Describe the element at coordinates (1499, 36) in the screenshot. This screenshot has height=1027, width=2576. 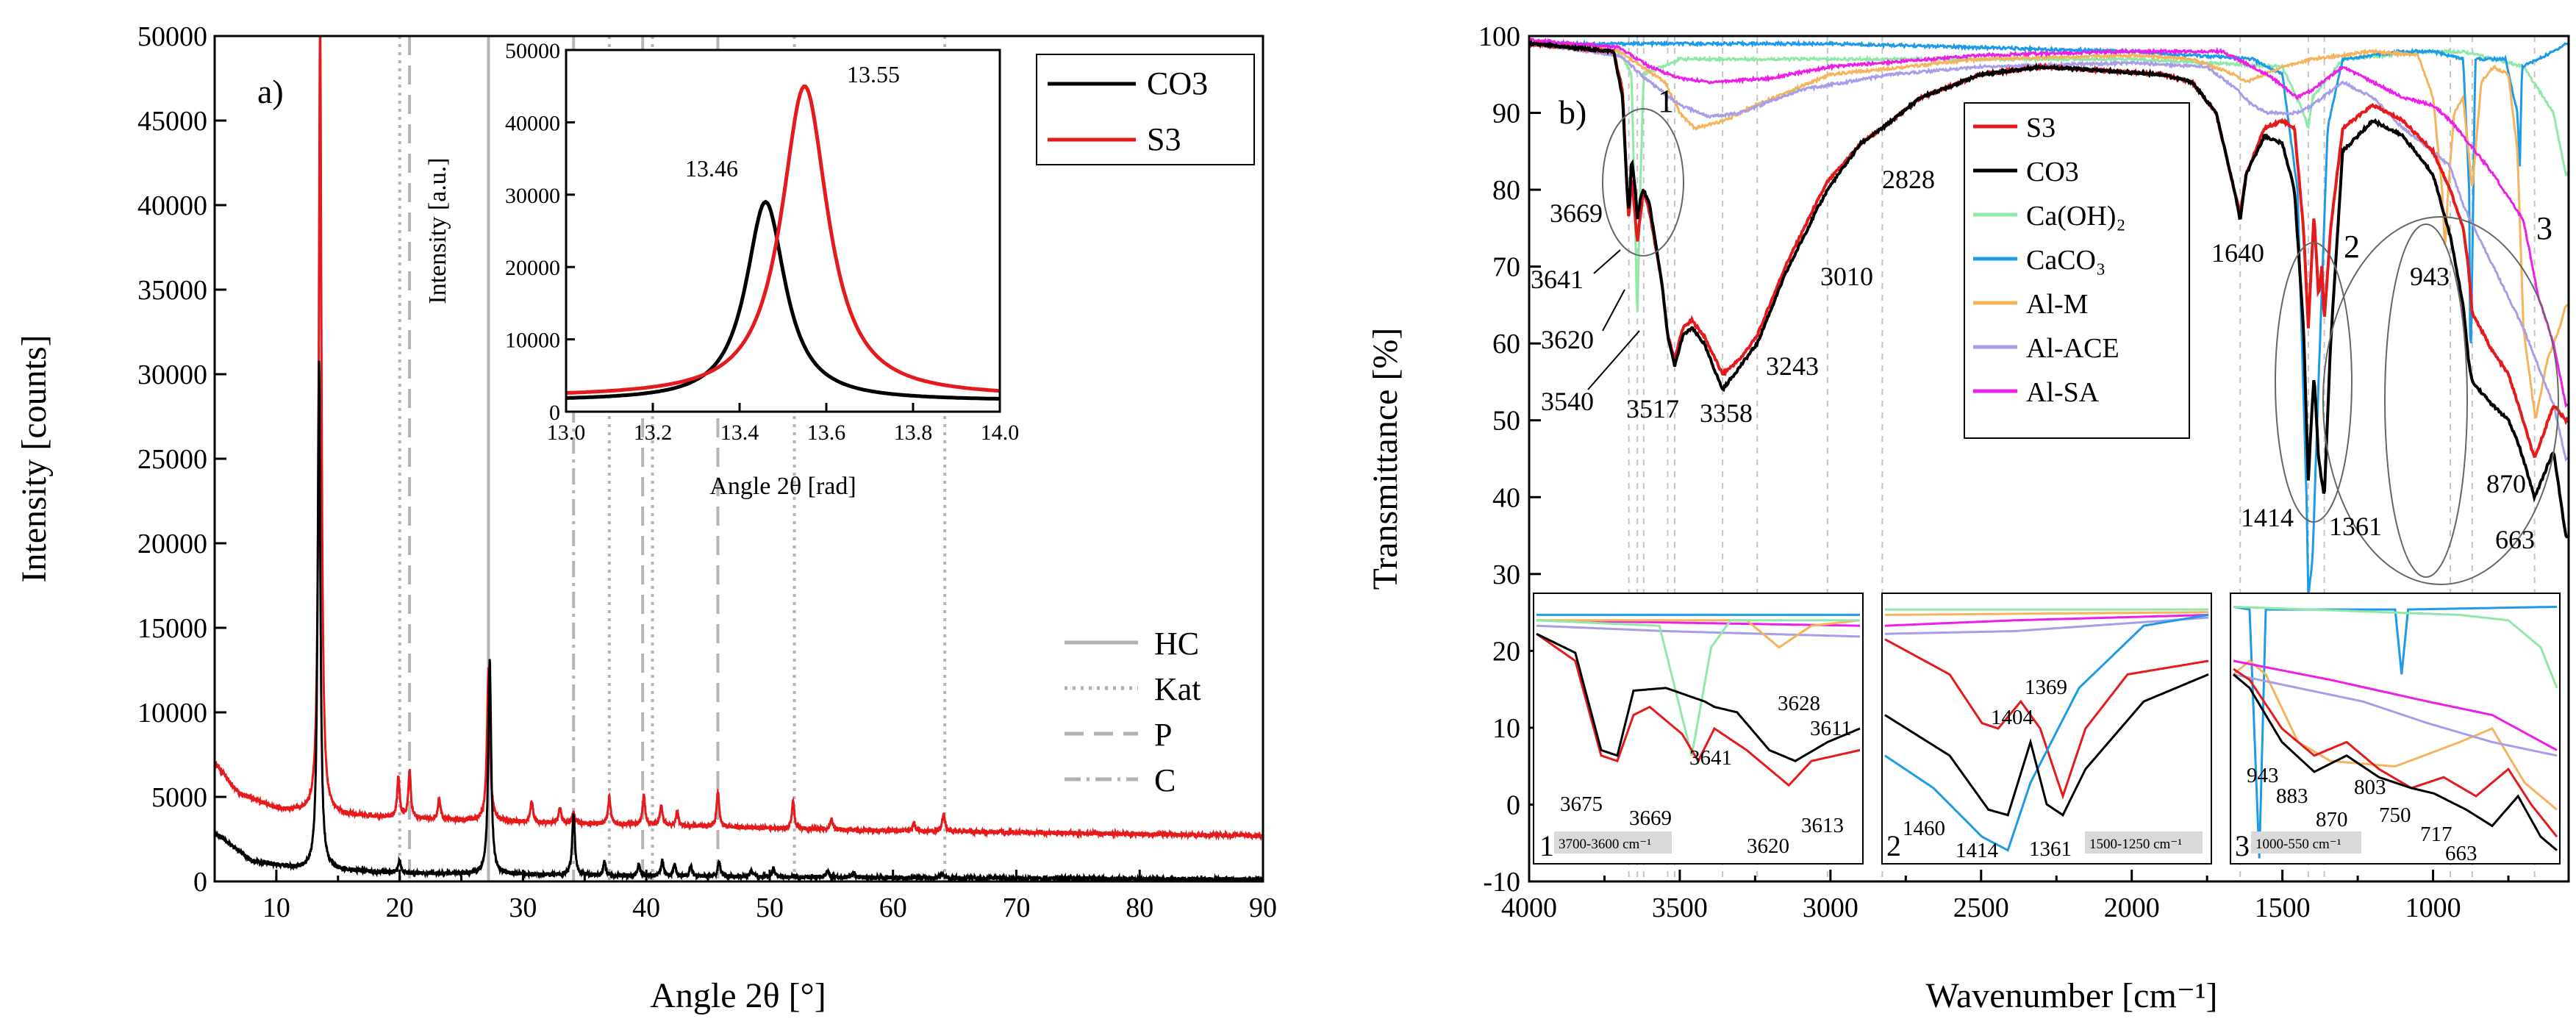
I see `b-y-tick-label: 100` at that location.